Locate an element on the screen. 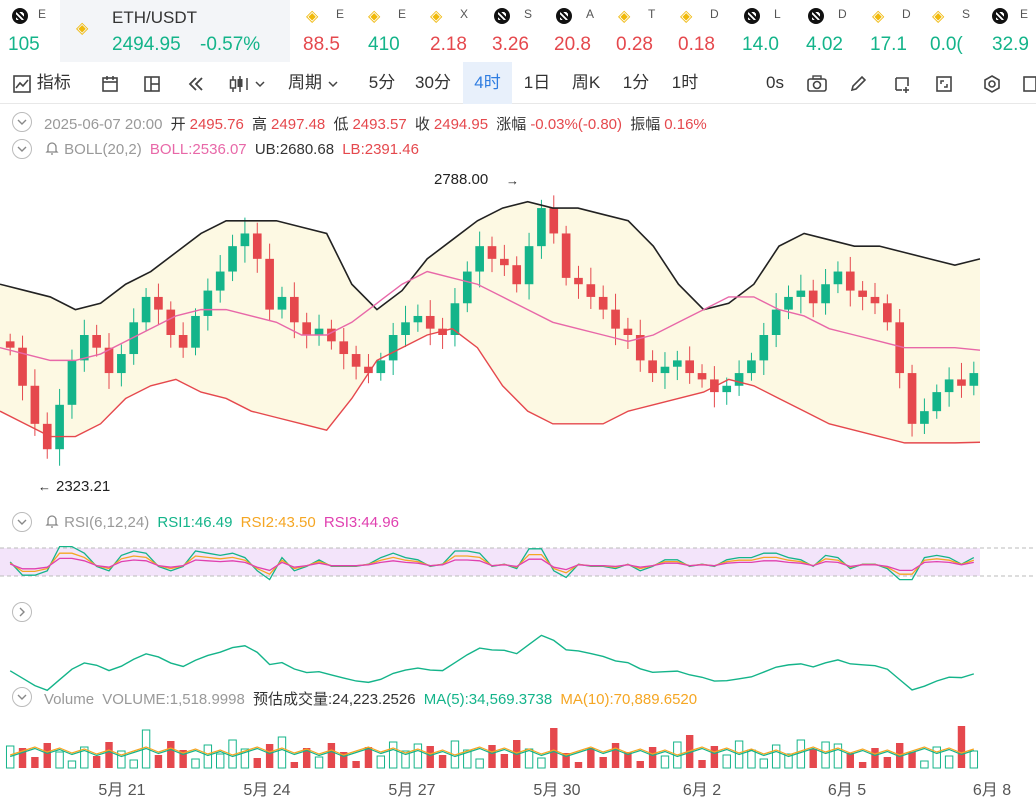 The height and width of the screenshot is (807, 1036). ticker-item: X 2.18 is located at coordinates (449, 31).